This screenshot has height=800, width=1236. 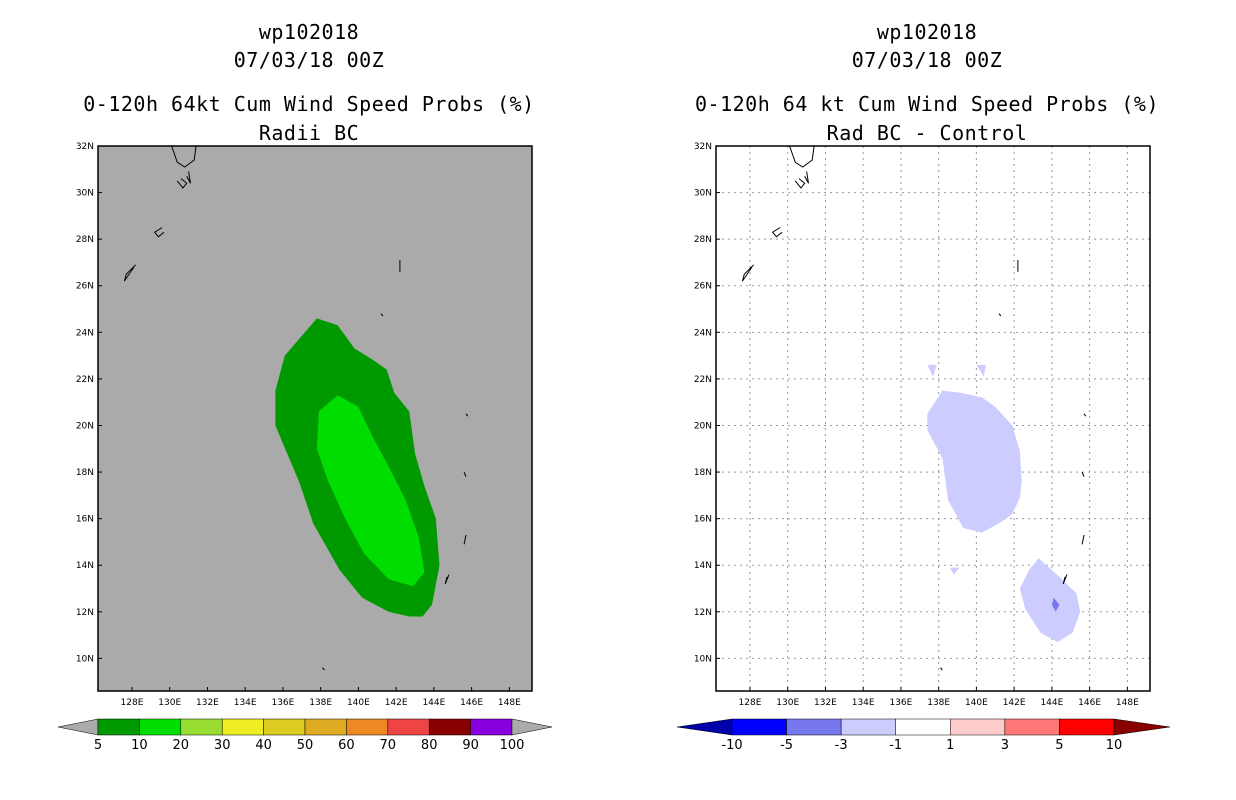 I want to click on colorbar-label: 100, so click(x=512, y=745).